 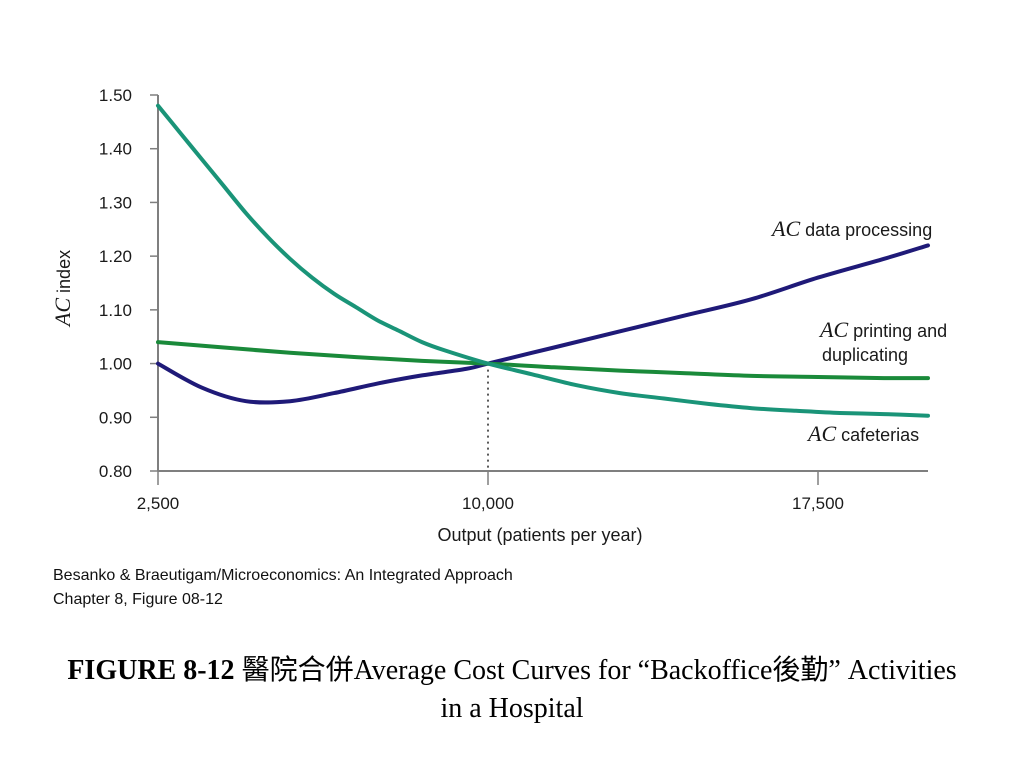 What do you see at coordinates (897, 331) in the screenshot?
I see `label-printing-text: printing and` at bounding box center [897, 331].